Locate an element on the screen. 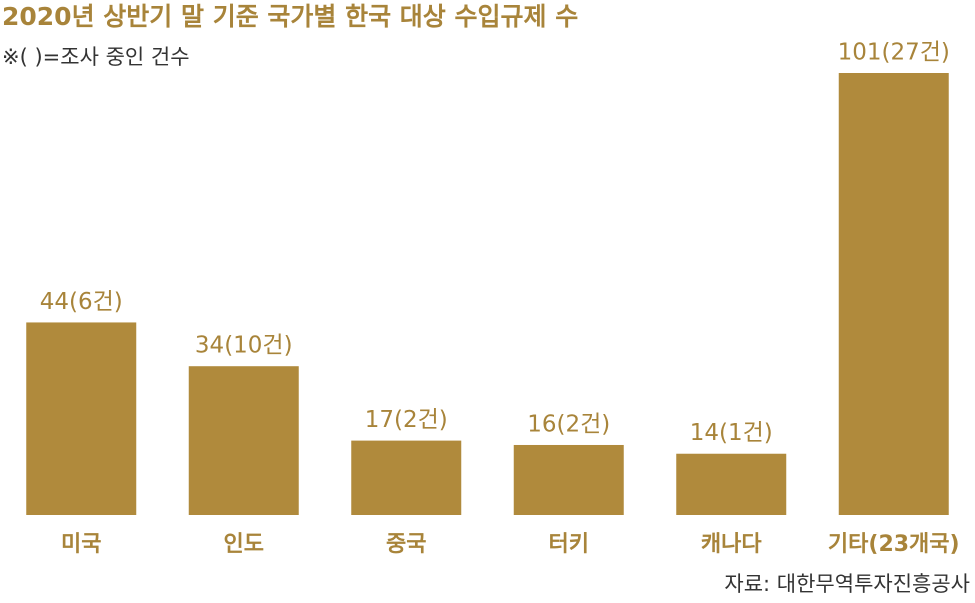 The width and height of the screenshot is (975, 603). x-tick-label: 인도 is located at coordinates (244, 544).